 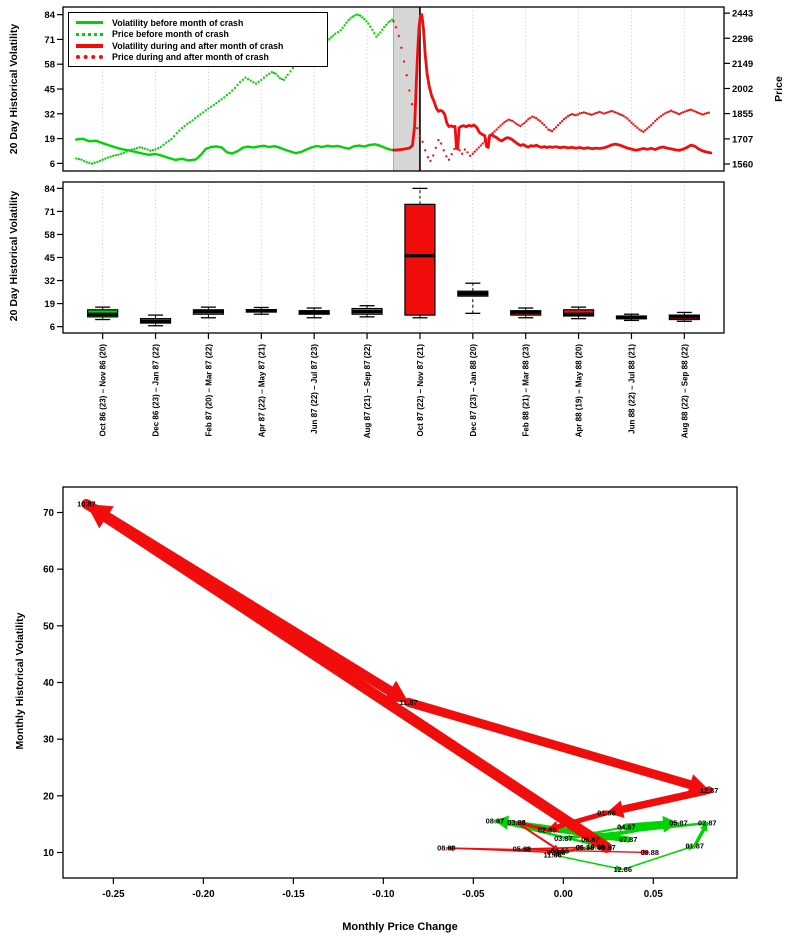 I want to click on month-point-label: 03.88, so click(x=516, y=822).